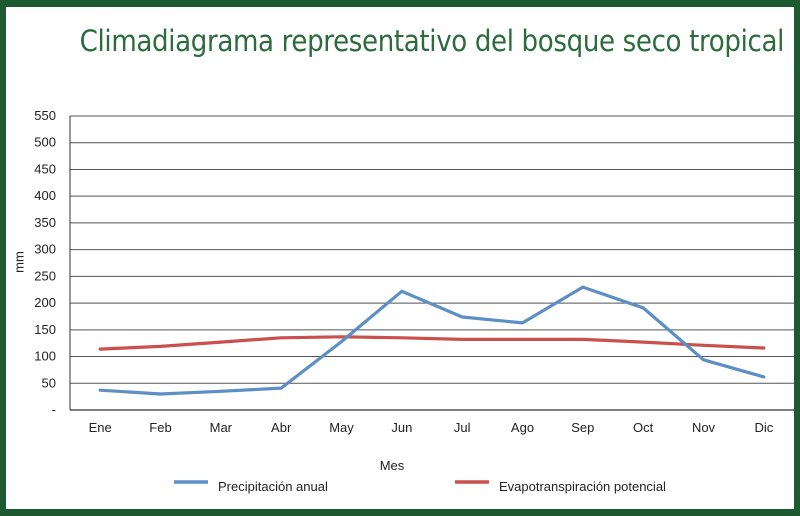  Describe the element at coordinates (100, 427) in the screenshot. I see `x-tick-label: Ene` at that location.